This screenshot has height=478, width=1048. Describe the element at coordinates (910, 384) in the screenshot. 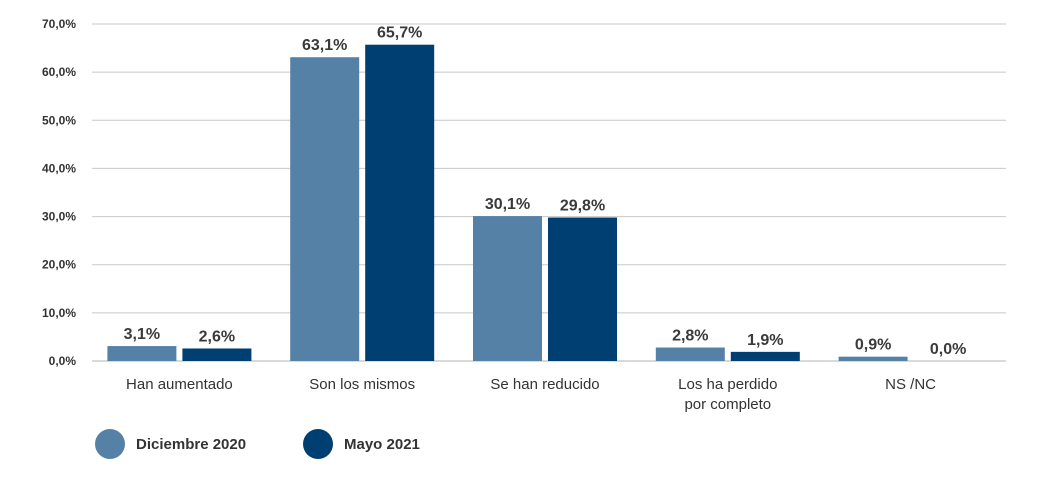

I see `x-tick-label: NS /NC` at that location.